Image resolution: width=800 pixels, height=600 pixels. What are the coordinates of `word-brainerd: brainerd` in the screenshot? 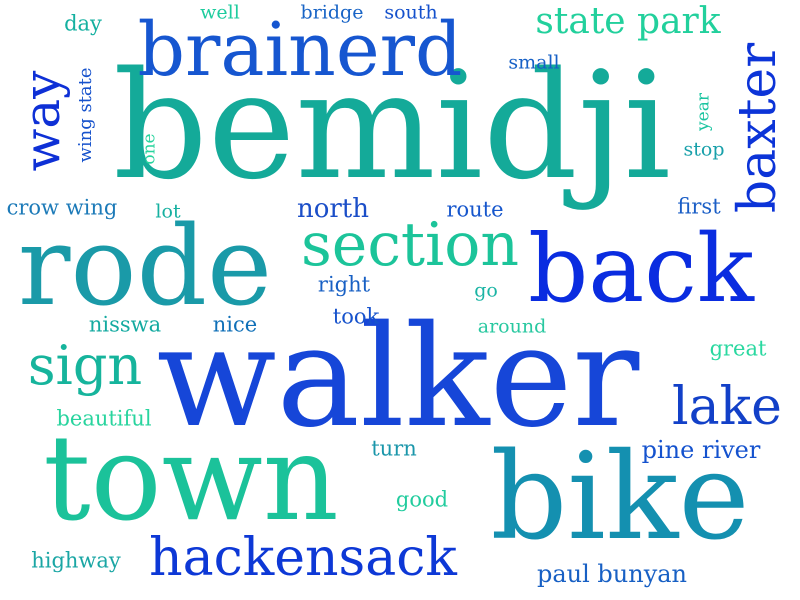 It's located at (300, 50).